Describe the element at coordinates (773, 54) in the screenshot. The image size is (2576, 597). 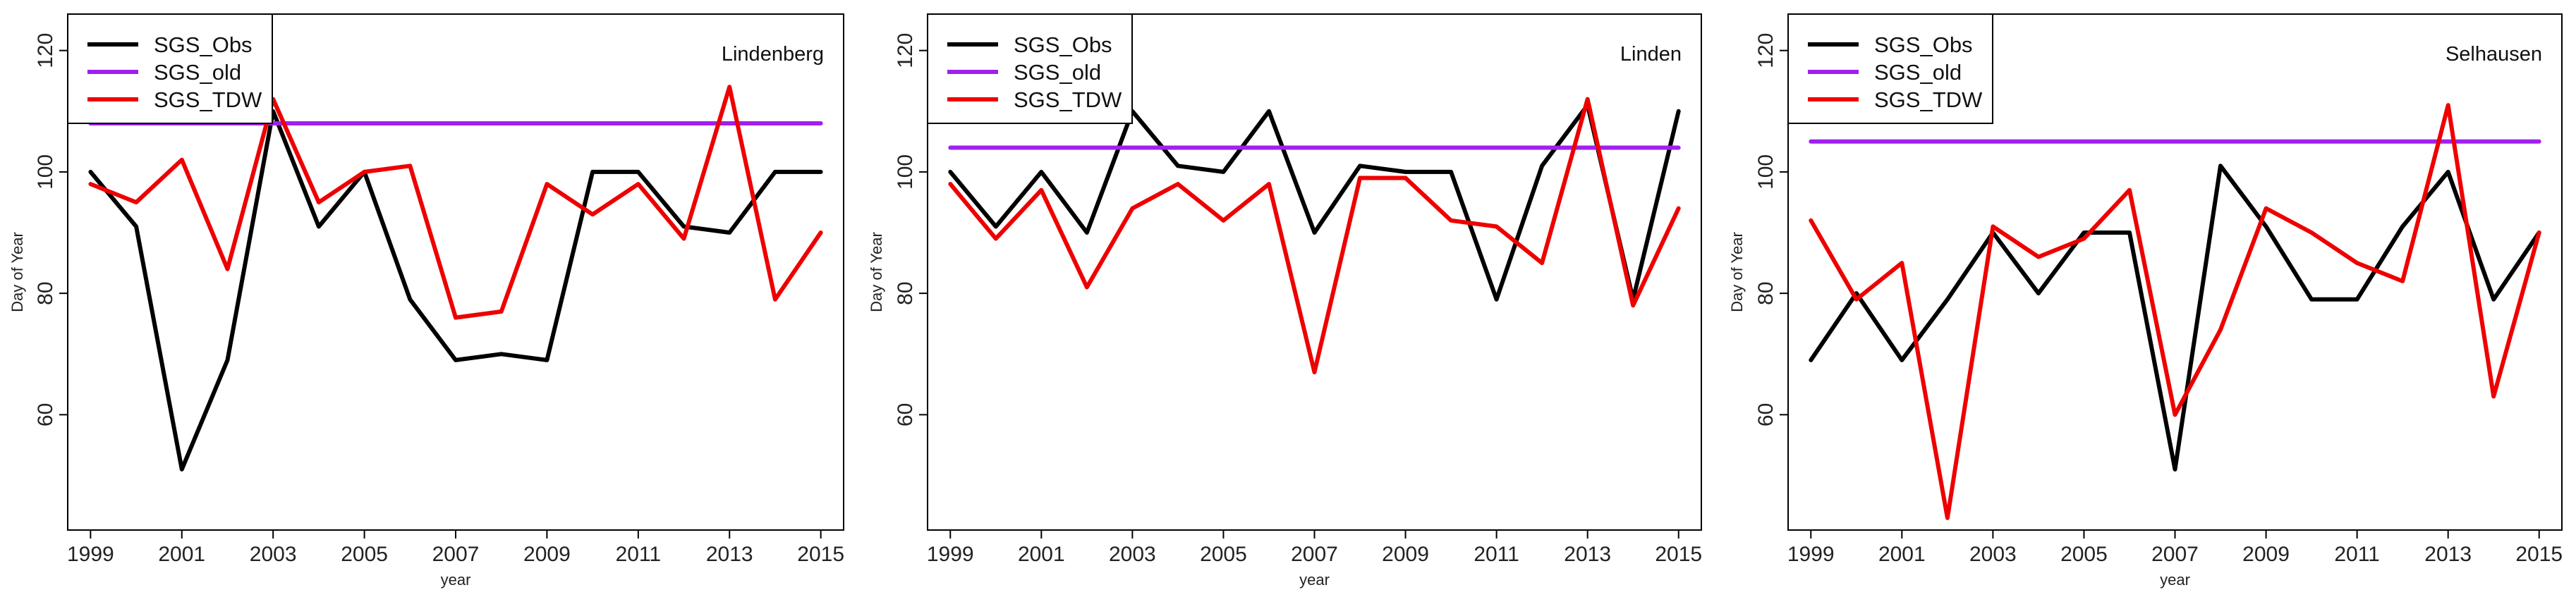
I see `site-label: Lindenberg` at that location.